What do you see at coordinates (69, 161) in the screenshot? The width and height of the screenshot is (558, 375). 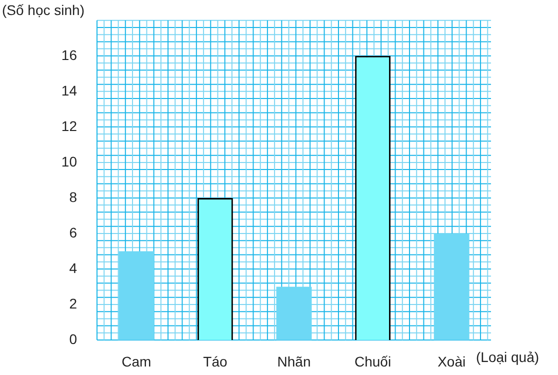 I see `y-tick-label: 10` at bounding box center [69, 161].